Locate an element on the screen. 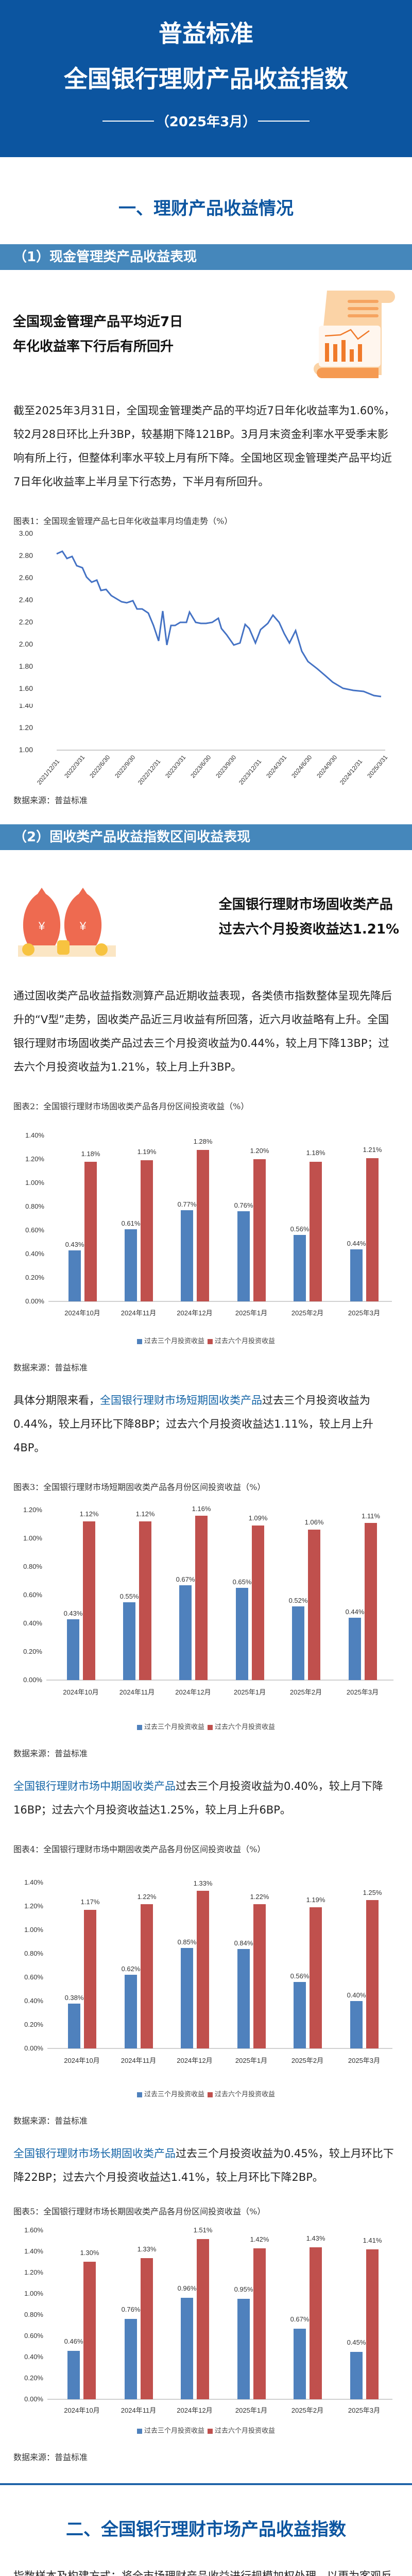 This screenshot has height=2576, width=412. svg-text: 0.96% is located at coordinates (188, 2288).